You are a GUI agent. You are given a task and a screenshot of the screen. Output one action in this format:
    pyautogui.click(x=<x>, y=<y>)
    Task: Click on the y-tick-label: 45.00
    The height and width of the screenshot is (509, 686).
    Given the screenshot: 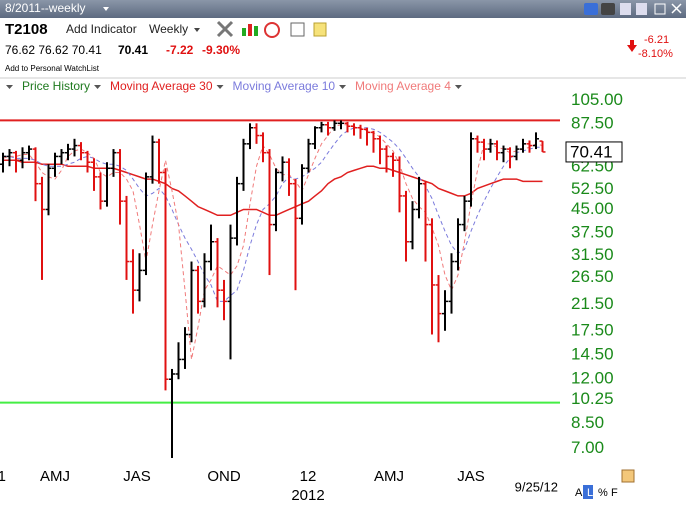 What is the action you would take?
    pyautogui.click(x=592, y=208)
    